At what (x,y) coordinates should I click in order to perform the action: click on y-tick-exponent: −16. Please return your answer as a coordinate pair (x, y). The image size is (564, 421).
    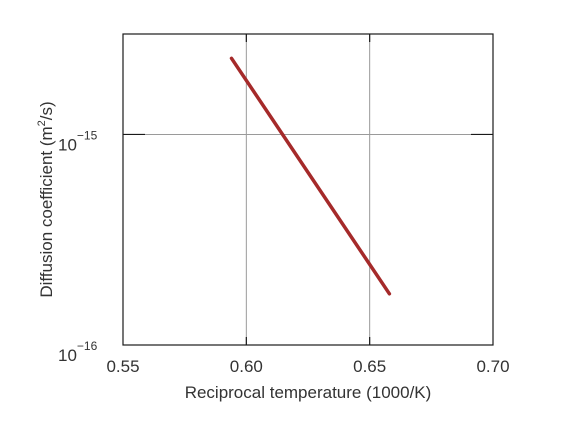
    Looking at the image, I should click on (87, 346).